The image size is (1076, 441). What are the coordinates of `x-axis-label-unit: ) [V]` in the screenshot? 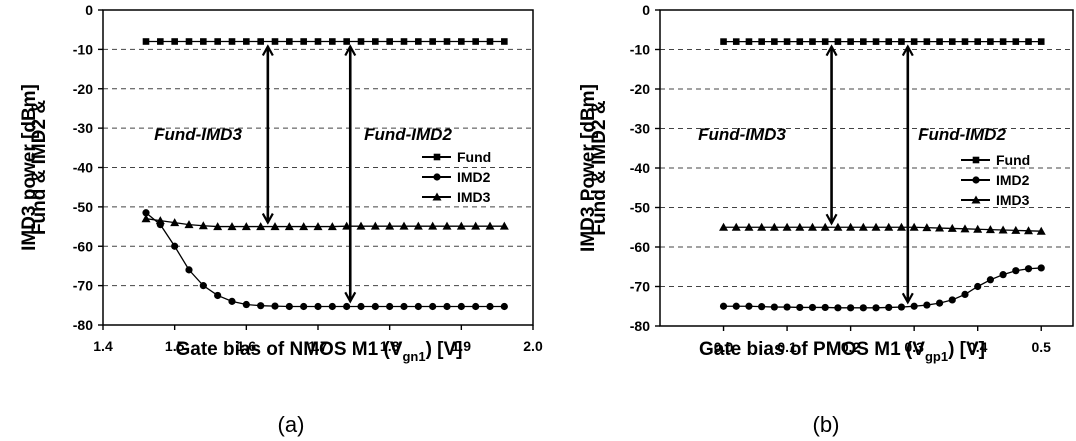 It's located at (966, 349).